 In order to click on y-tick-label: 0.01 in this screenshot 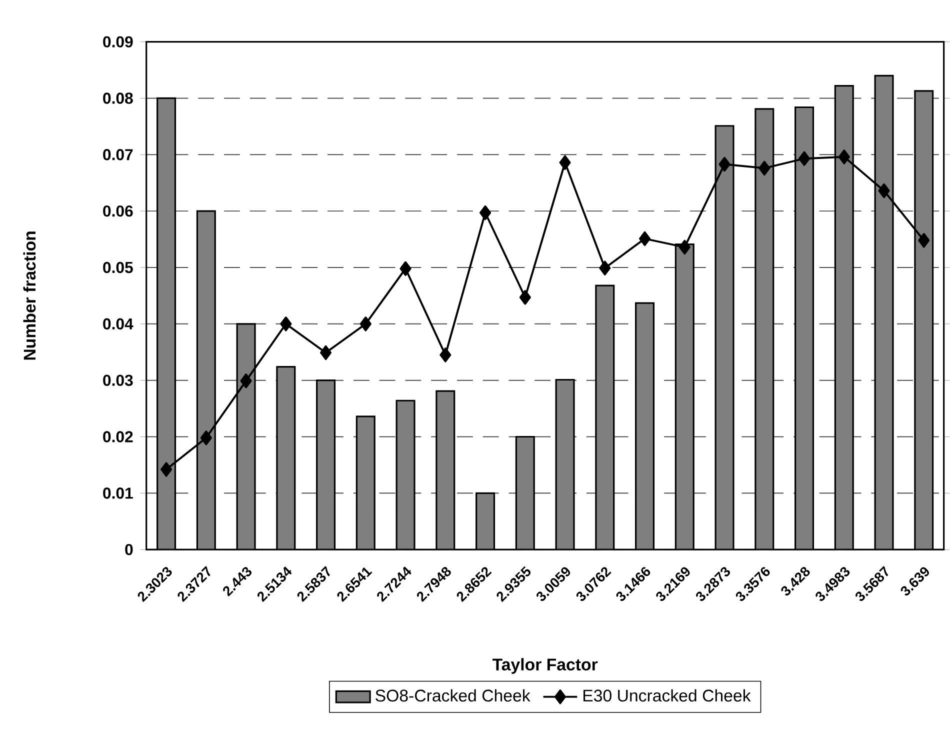, I will do `click(118, 493)`.